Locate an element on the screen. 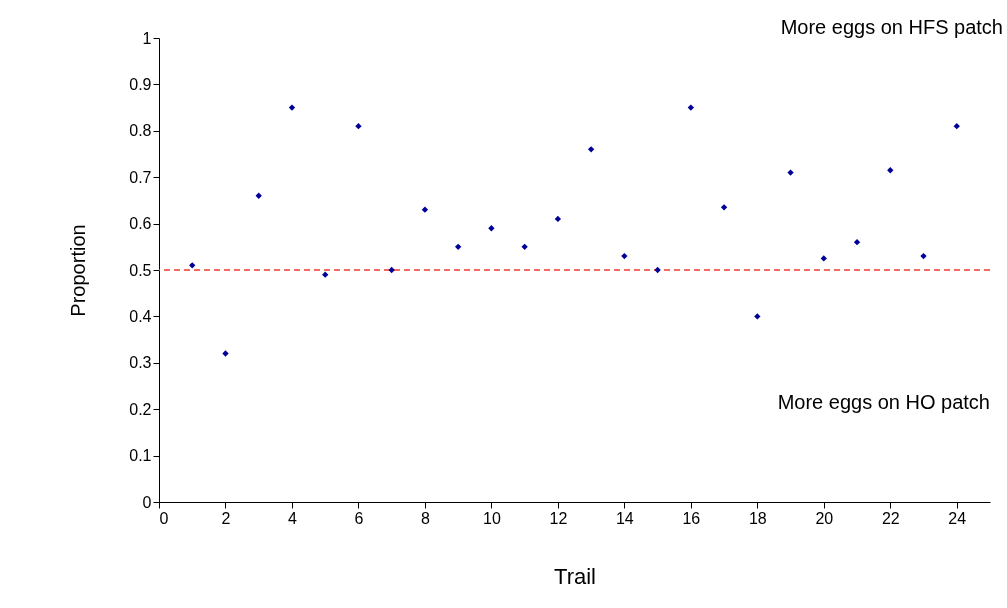 Image resolution: width=1007 pixels, height=608 pixels. x-tick-label: 8 is located at coordinates (425, 518).